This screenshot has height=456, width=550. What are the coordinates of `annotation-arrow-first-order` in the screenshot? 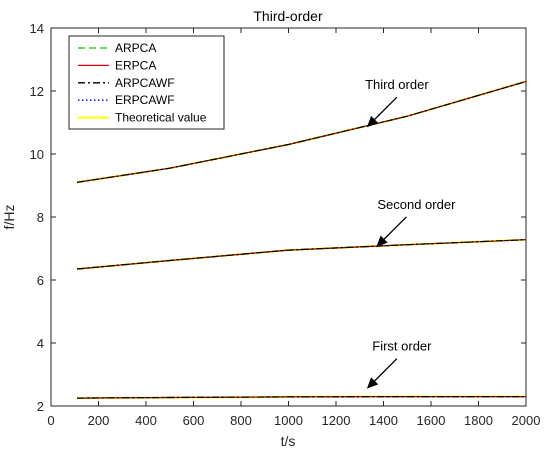 It's located at (384, 372).